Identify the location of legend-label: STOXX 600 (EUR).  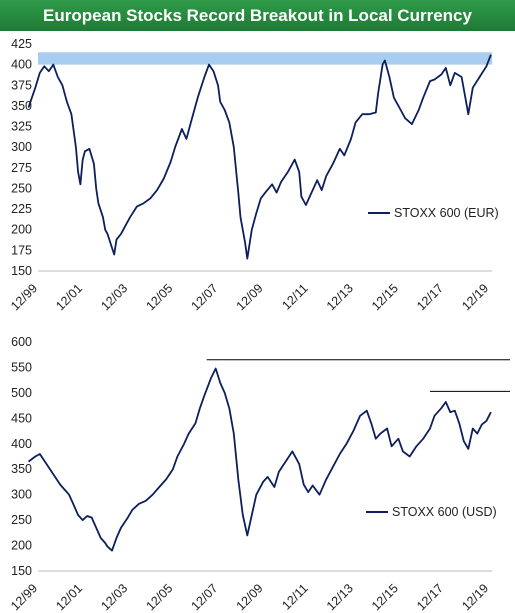
(446, 213).